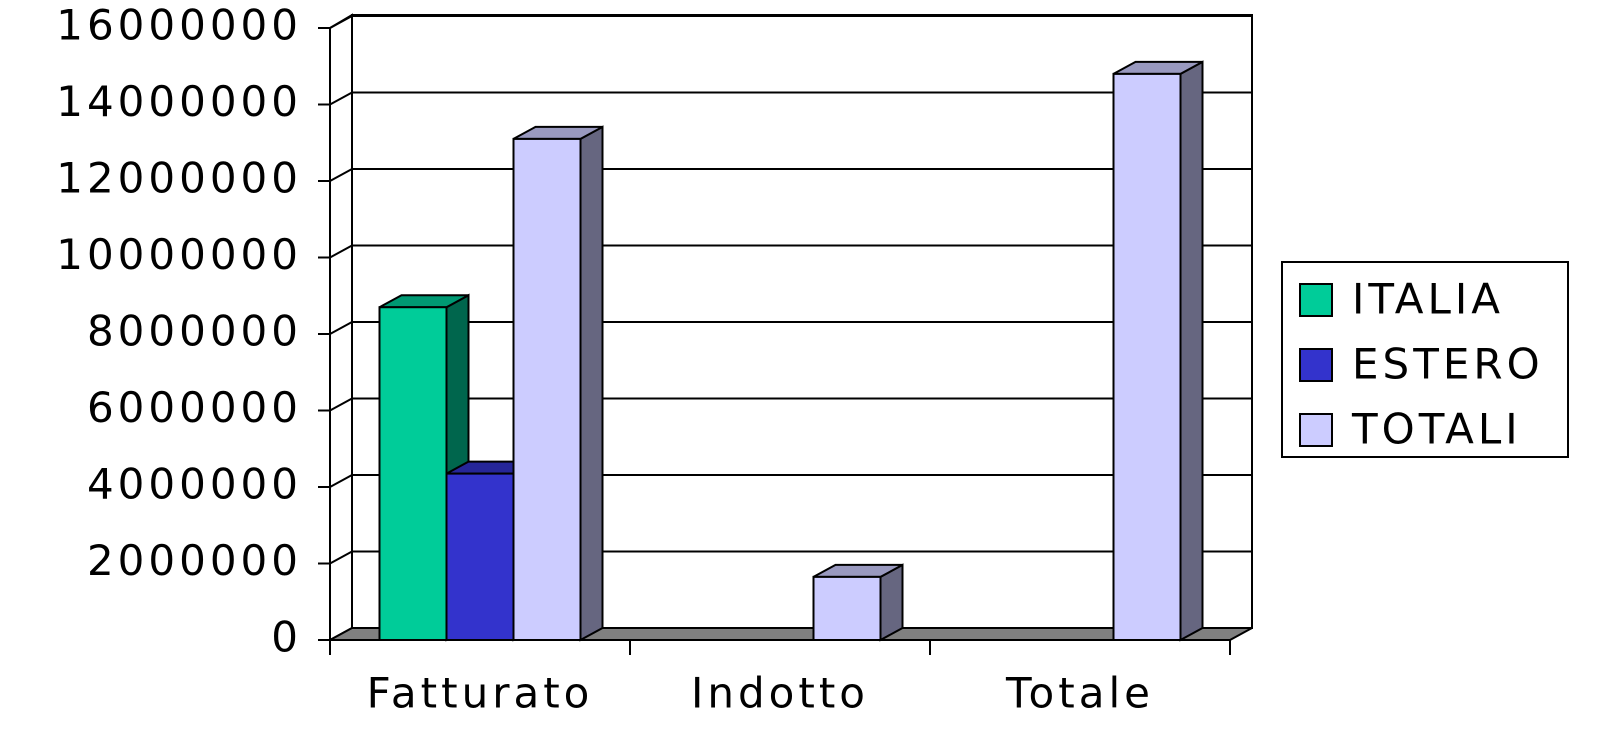 The image size is (1603, 733). Describe the element at coordinates (780, 693) in the screenshot. I see `x-tick-label: Indotto` at that location.